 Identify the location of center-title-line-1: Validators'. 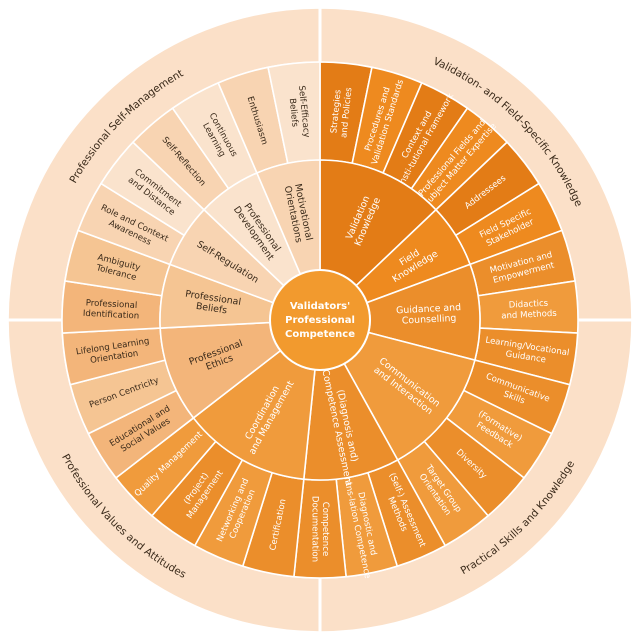
(320, 306).